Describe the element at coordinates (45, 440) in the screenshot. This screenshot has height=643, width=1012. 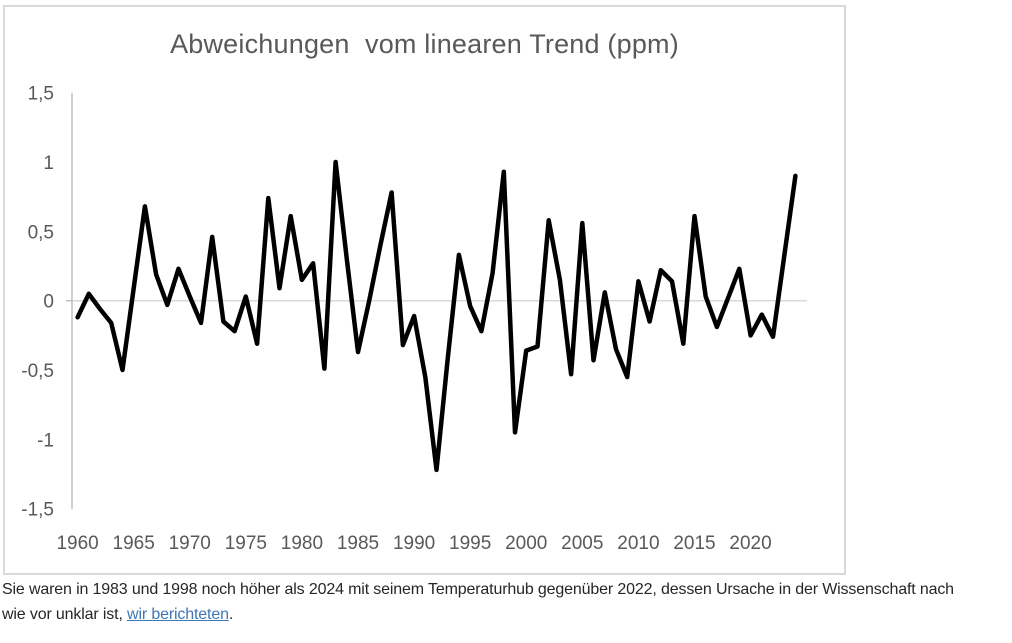
I see `y-tick-label: -1` at that location.